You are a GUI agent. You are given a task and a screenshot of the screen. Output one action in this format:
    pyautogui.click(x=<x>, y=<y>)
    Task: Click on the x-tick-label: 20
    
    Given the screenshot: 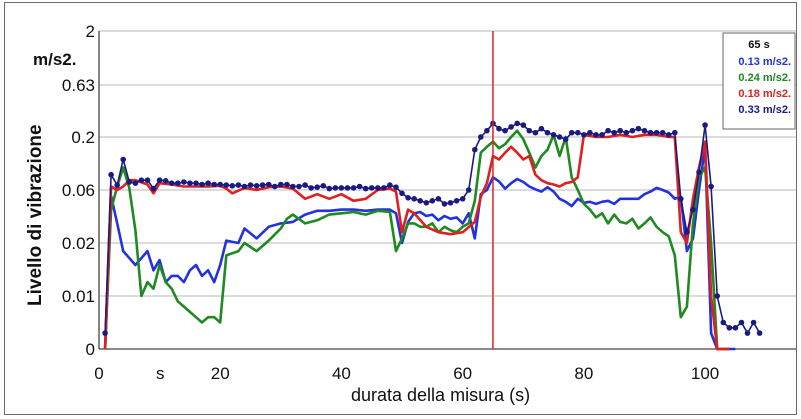 What is the action you would take?
    pyautogui.click(x=220, y=373)
    